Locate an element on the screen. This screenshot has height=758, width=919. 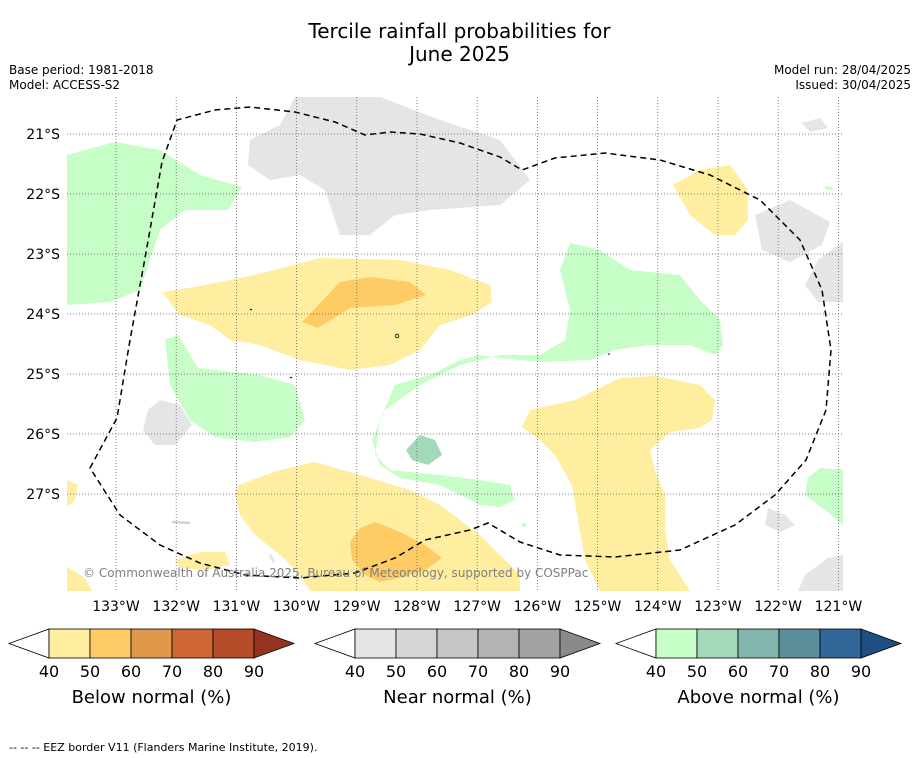
lon-tick-label: 125°W is located at coordinates (598, 607).